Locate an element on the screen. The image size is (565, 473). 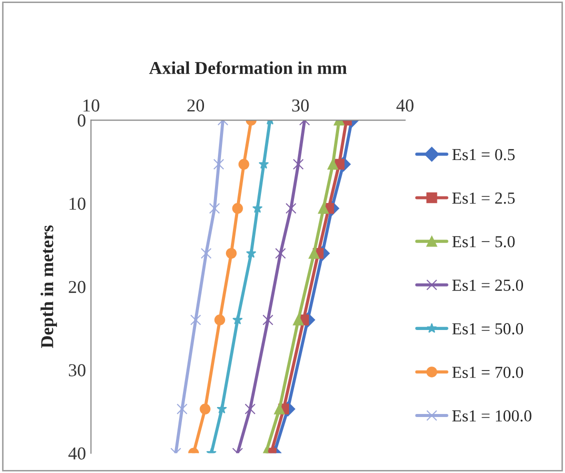
y-axis-title: Depth in meters is located at coordinates (48, 286).